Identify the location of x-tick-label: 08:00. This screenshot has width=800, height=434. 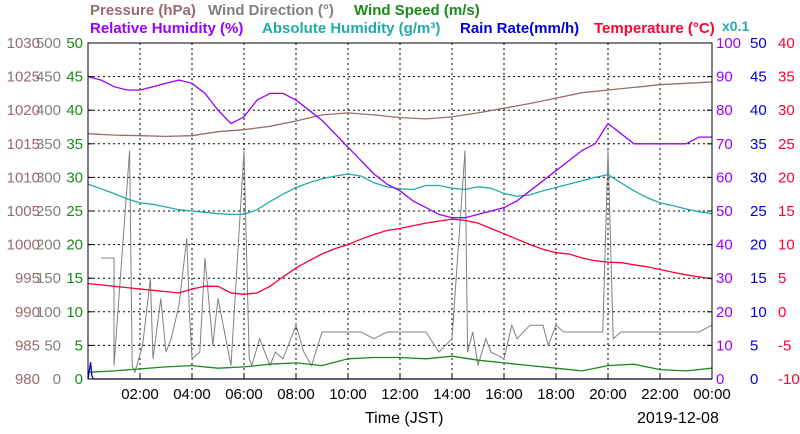
(296, 394).